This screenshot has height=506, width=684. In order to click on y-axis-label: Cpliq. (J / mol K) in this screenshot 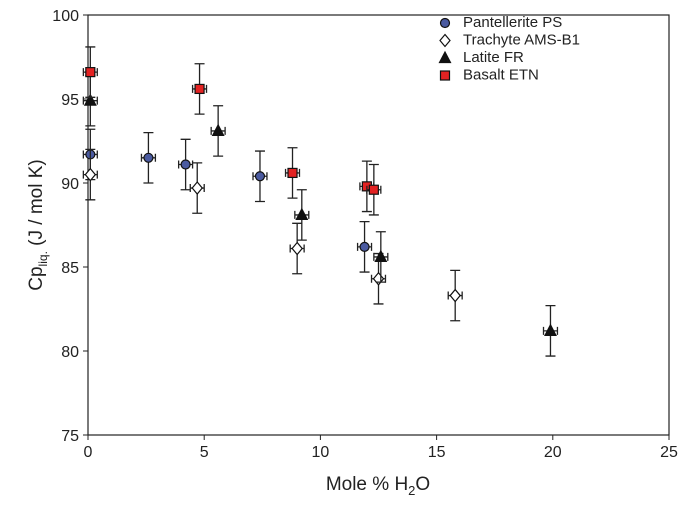, I will do `click(38, 224)`.